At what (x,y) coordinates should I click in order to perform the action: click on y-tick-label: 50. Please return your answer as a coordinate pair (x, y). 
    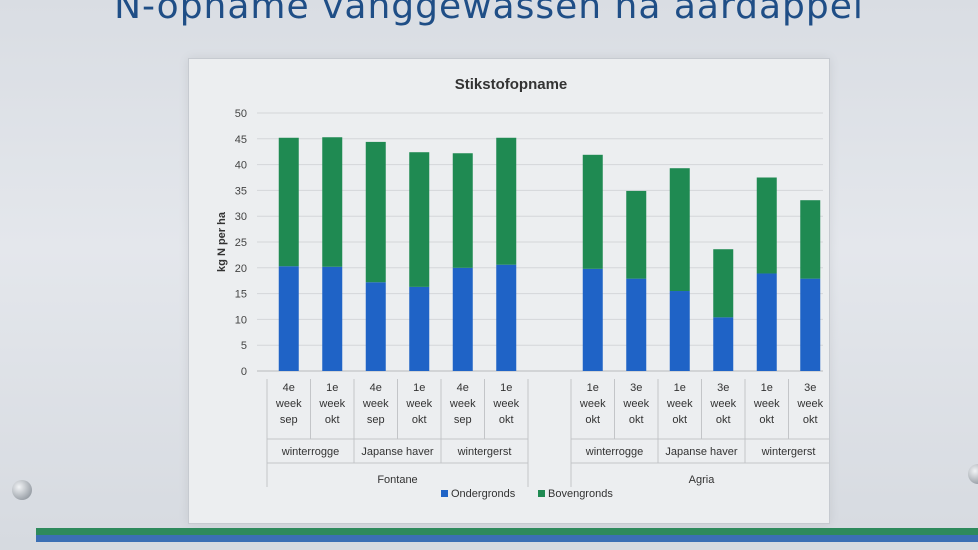
    Looking at the image, I should click on (241, 114).